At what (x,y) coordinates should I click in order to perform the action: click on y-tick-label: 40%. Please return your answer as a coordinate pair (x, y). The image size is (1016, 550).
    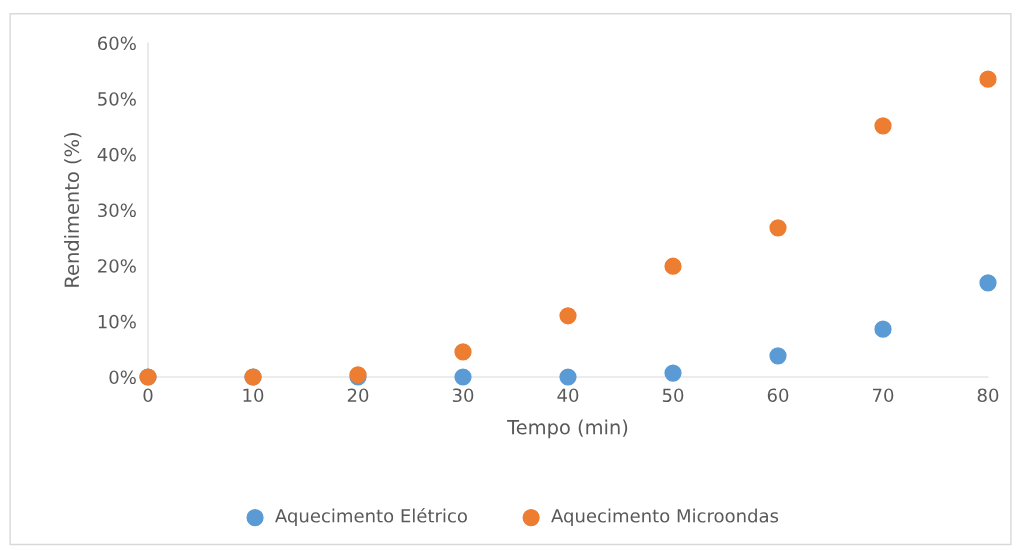
    Looking at the image, I should click on (116, 154).